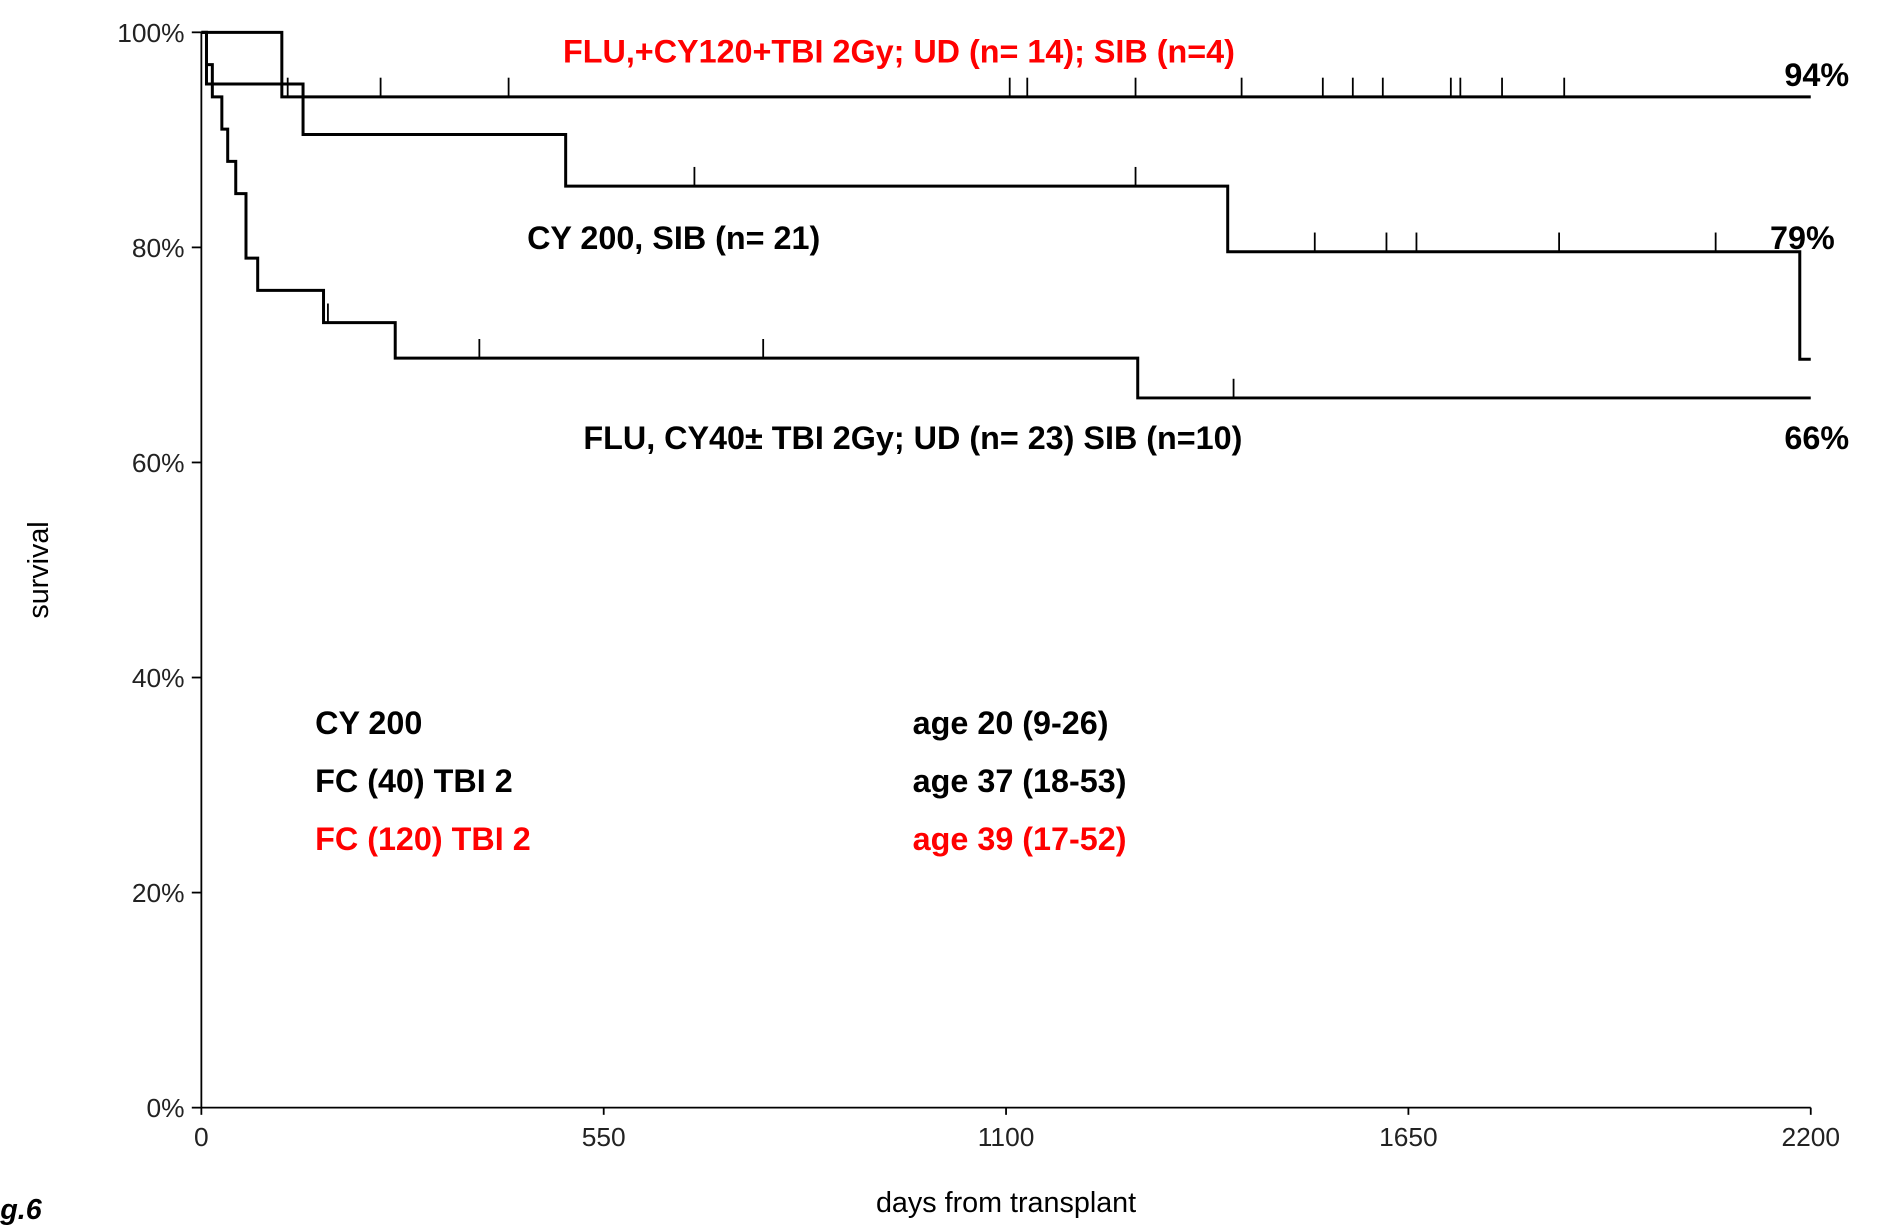 The height and width of the screenshot is (1225, 1878). What do you see at coordinates (1816, 75) in the screenshot?
I see `end-label: 94%` at bounding box center [1816, 75].